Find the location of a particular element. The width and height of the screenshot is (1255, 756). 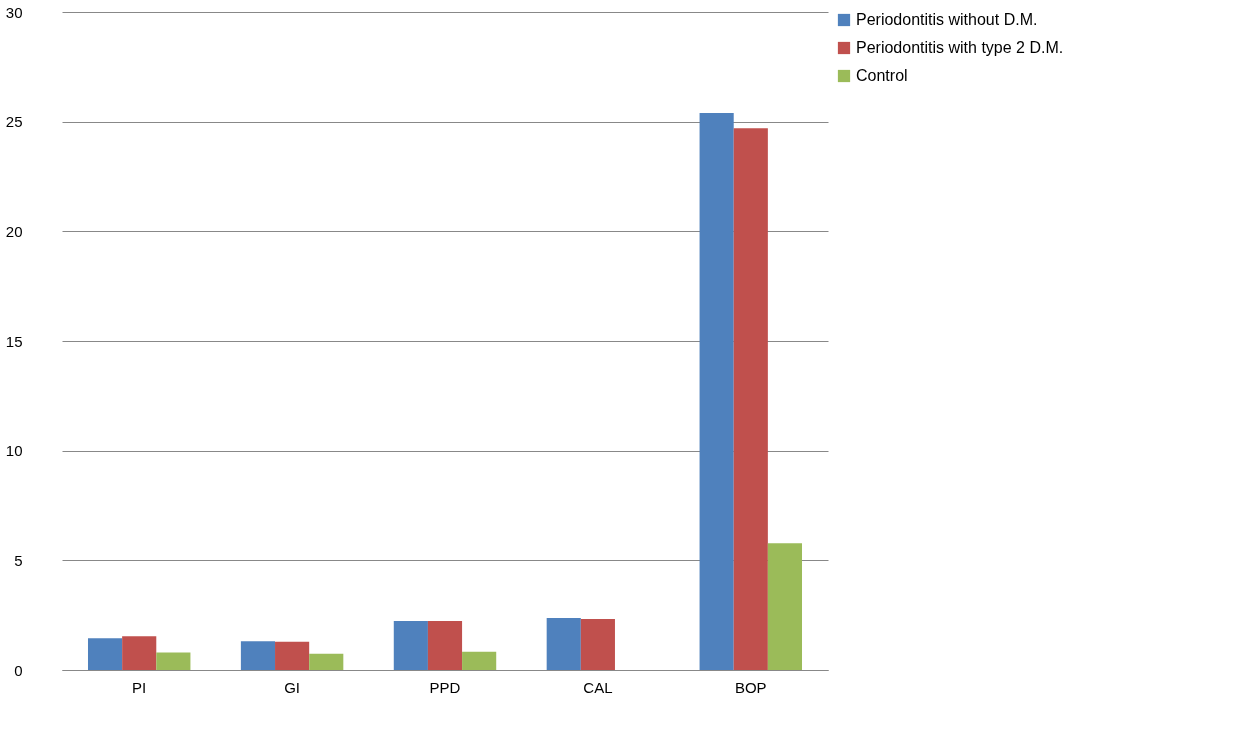

x-tick-label: PI is located at coordinates (139, 687).